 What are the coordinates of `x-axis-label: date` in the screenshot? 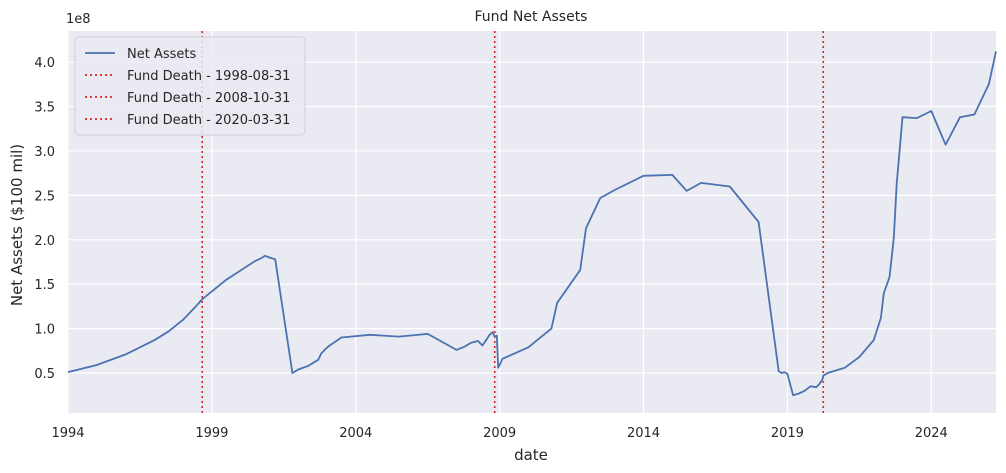 It's located at (531, 455).